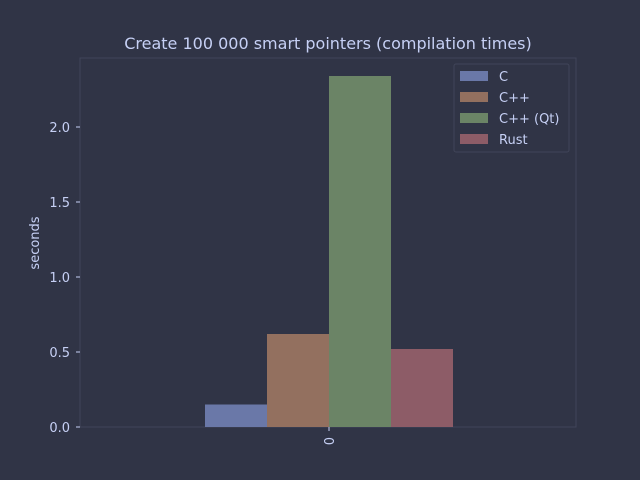 The image size is (640, 480). What do you see at coordinates (503, 77) in the screenshot?
I see `legend-label: C` at bounding box center [503, 77].